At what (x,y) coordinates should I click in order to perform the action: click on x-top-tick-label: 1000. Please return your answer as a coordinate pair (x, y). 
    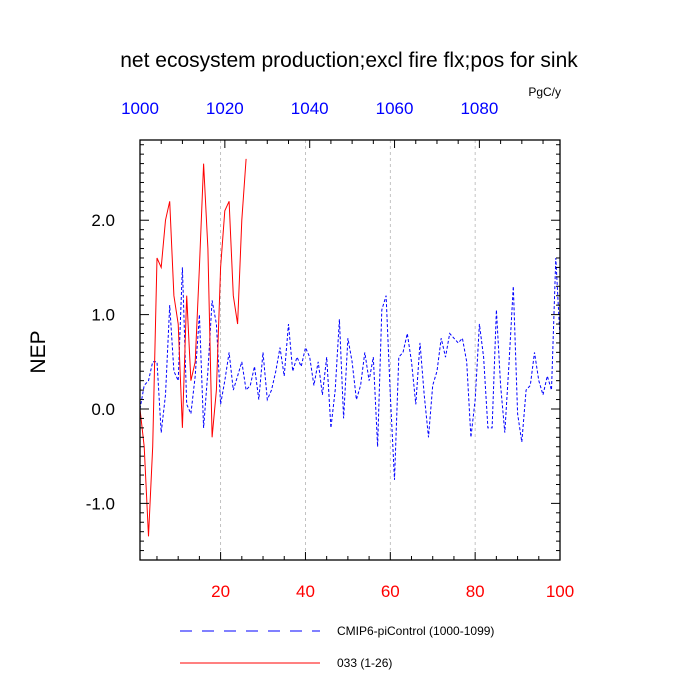
    Looking at the image, I should click on (140, 108).